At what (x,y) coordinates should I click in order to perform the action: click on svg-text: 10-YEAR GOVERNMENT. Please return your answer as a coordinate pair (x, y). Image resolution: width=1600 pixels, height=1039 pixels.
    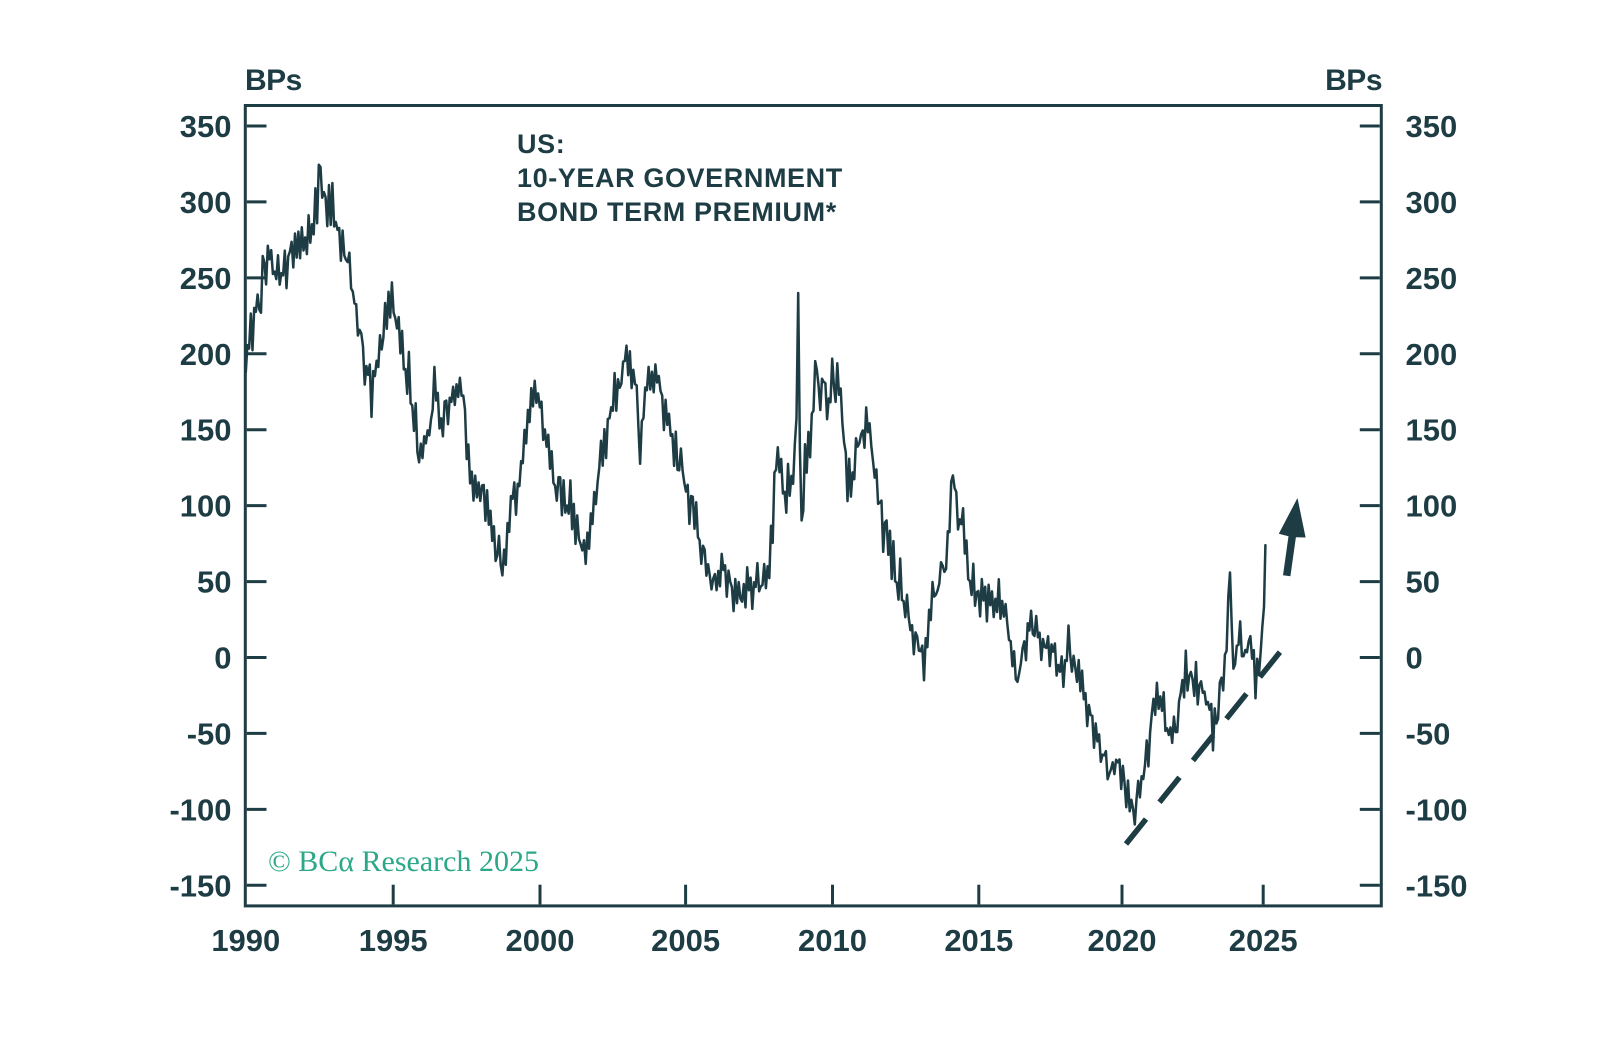
    Looking at the image, I should click on (680, 178).